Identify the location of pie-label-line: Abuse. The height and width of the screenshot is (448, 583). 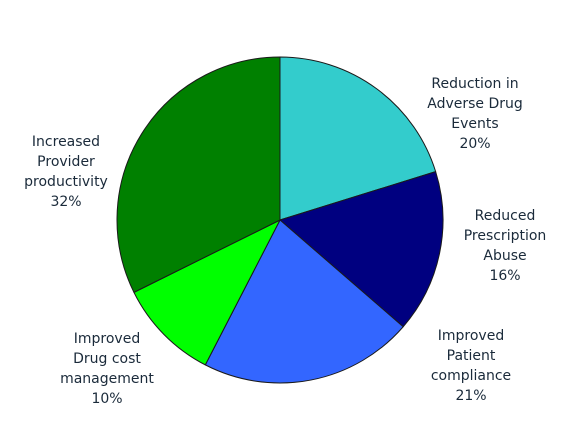
(504, 256).